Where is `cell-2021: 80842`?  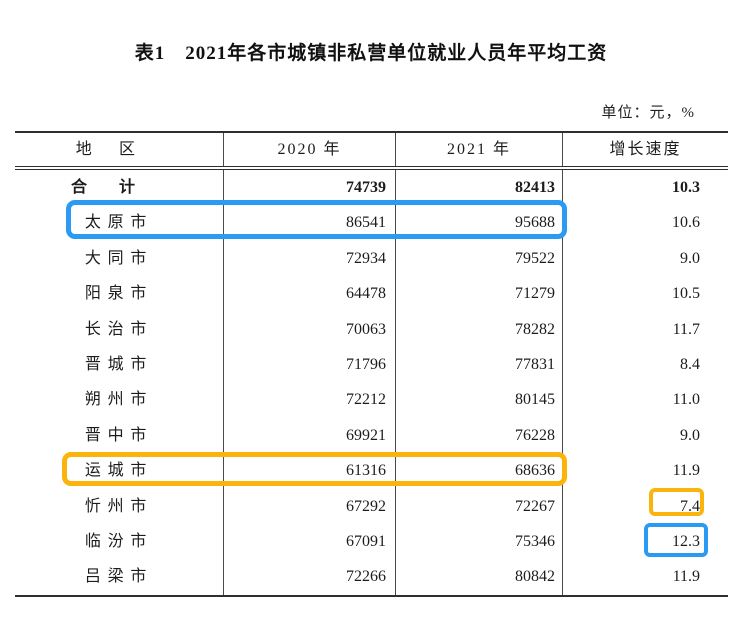 cell-2021: 80842 is located at coordinates (478, 577).